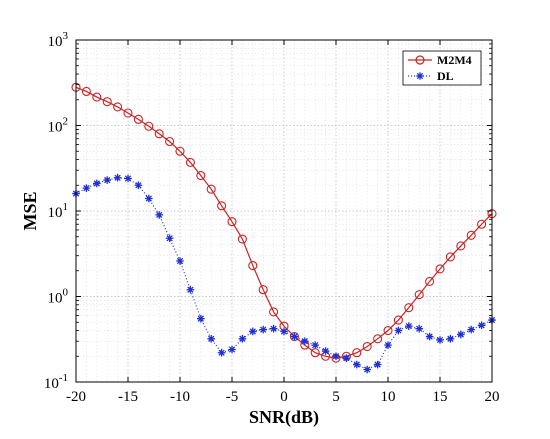 Image resolution: width=550 pixels, height=439 pixels. What do you see at coordinates (284, 397) in the screenshot?
I see `x-tick-label: 0` at bounding box center [284, 397].